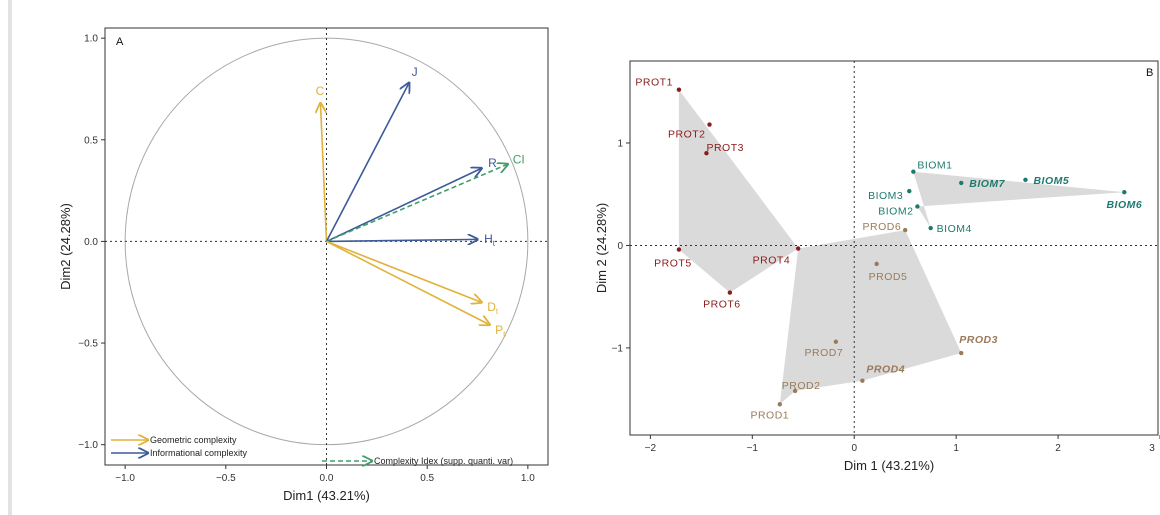  I want to click on y-tick-label: 0.5, so click(91, 140).